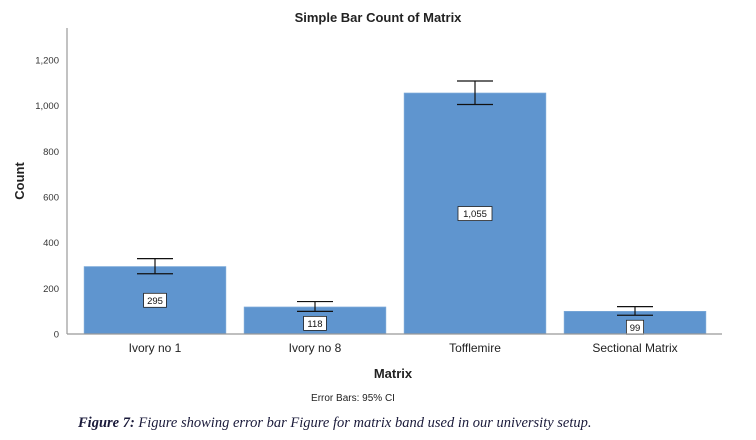 The image size is (756, 440). What do you see at coordinates (634, 348) in the screenshot?
I see `x-tick-label: Sectional Matrix` at bounding box center [634, 348].